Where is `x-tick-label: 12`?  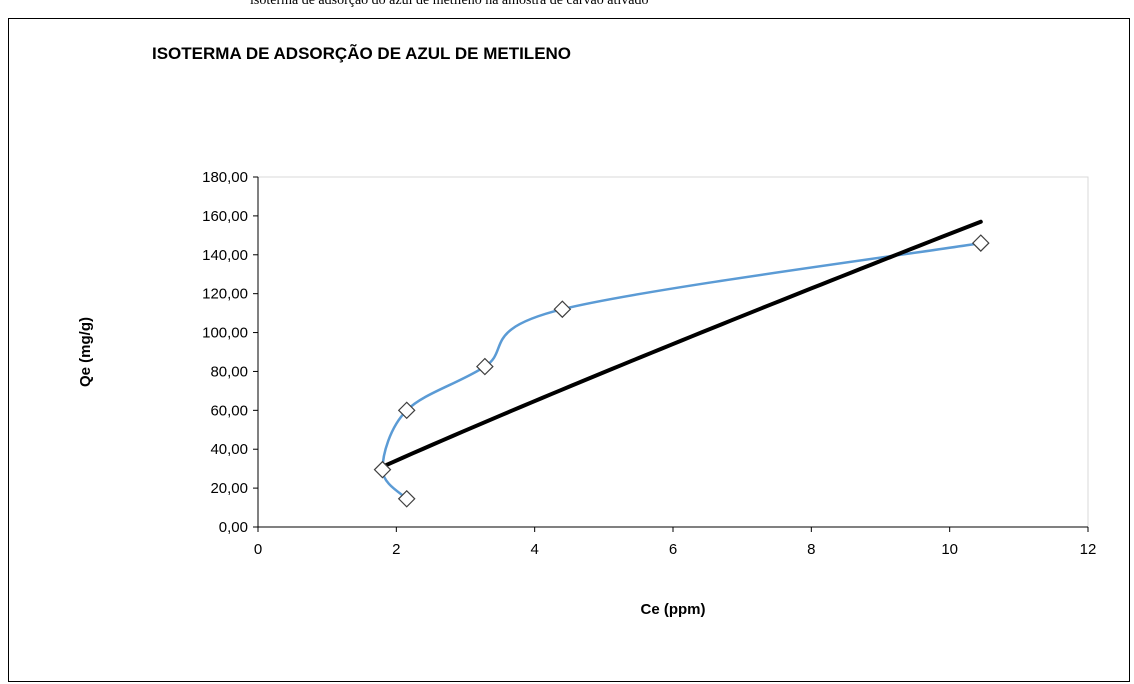 x-tick-label: 12 is located at coordinates (1088, 549).